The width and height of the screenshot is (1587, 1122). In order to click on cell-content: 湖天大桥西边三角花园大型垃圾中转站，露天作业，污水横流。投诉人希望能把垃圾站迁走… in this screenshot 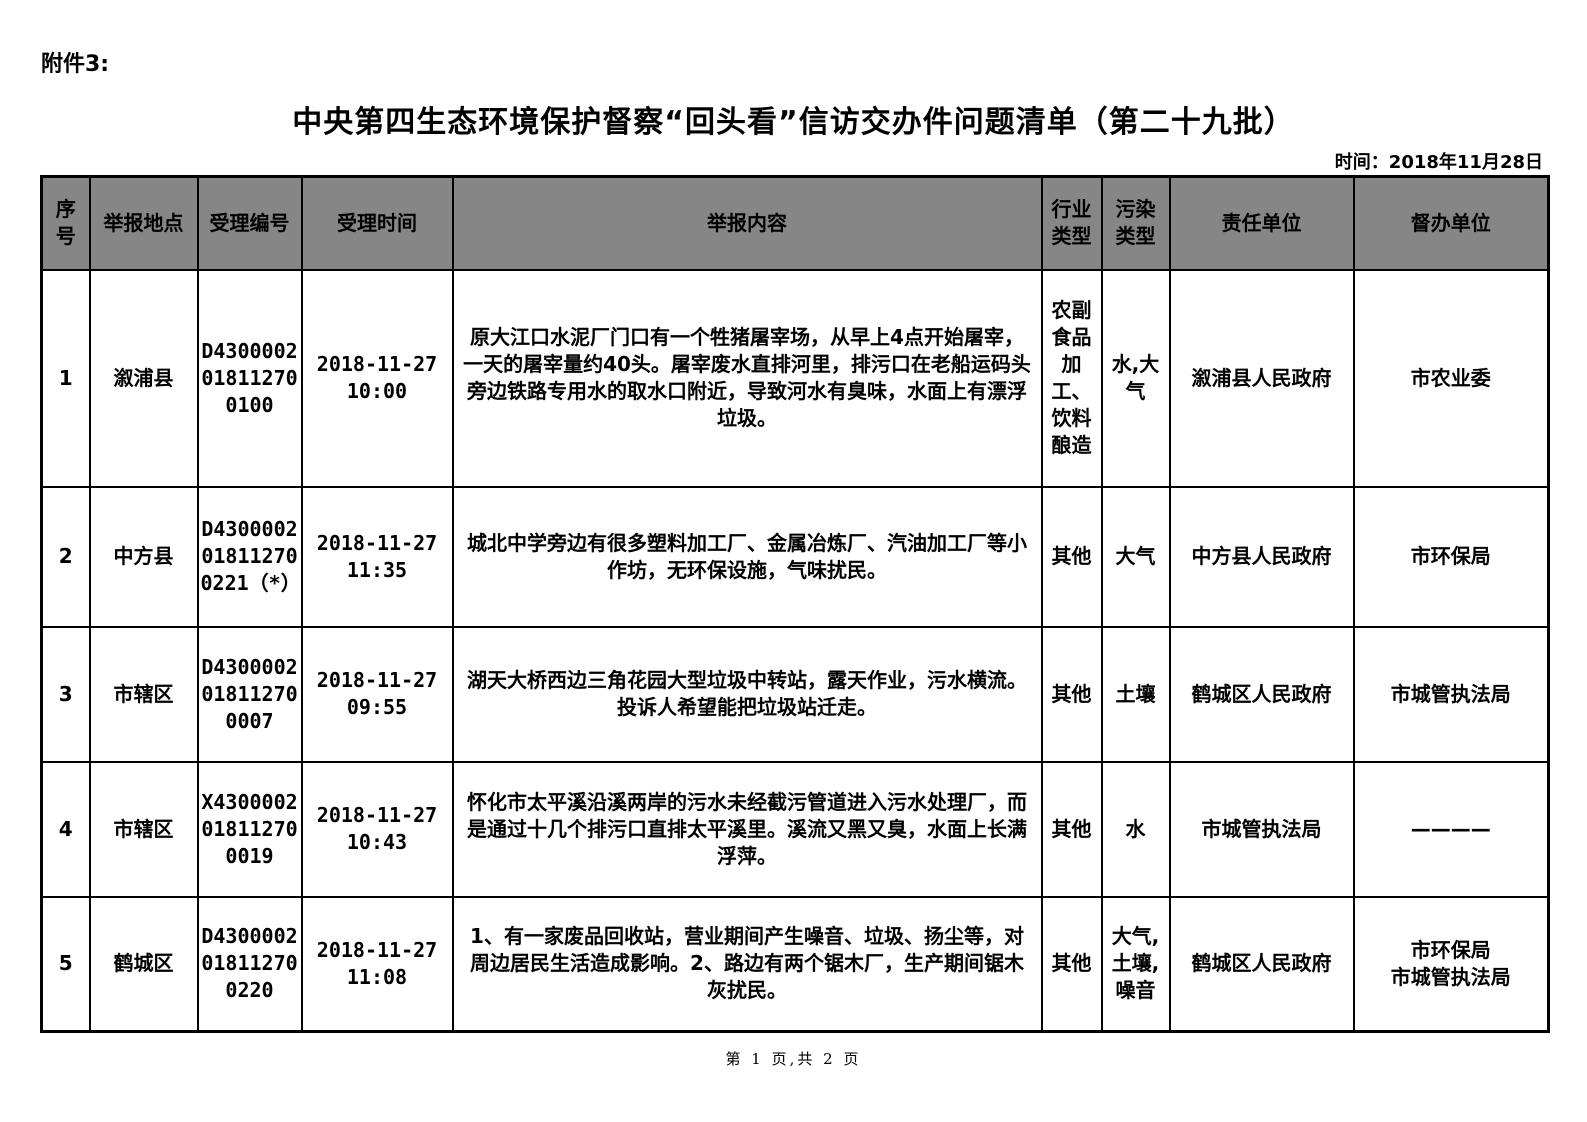, I will do `click(747, 694)`.